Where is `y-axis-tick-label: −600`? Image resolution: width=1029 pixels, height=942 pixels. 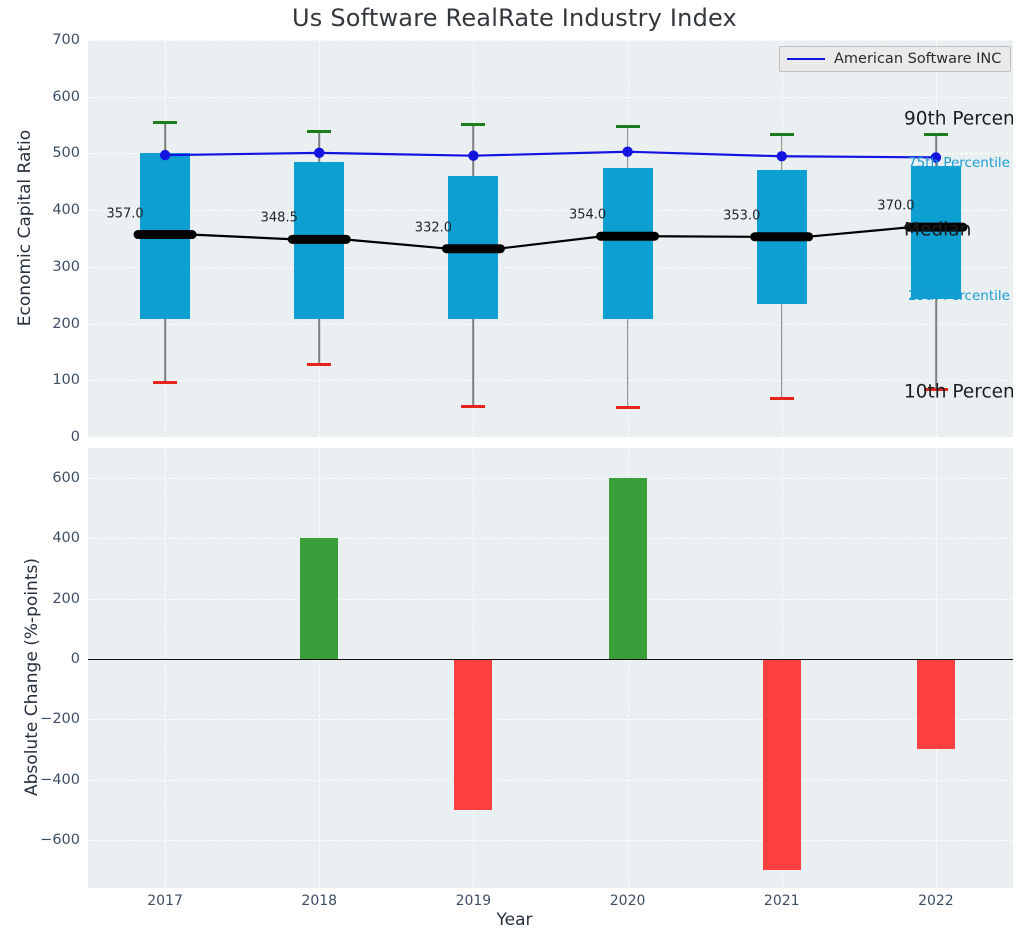 y-axis-tick-label: −600 is located at coordinates (60, 839).